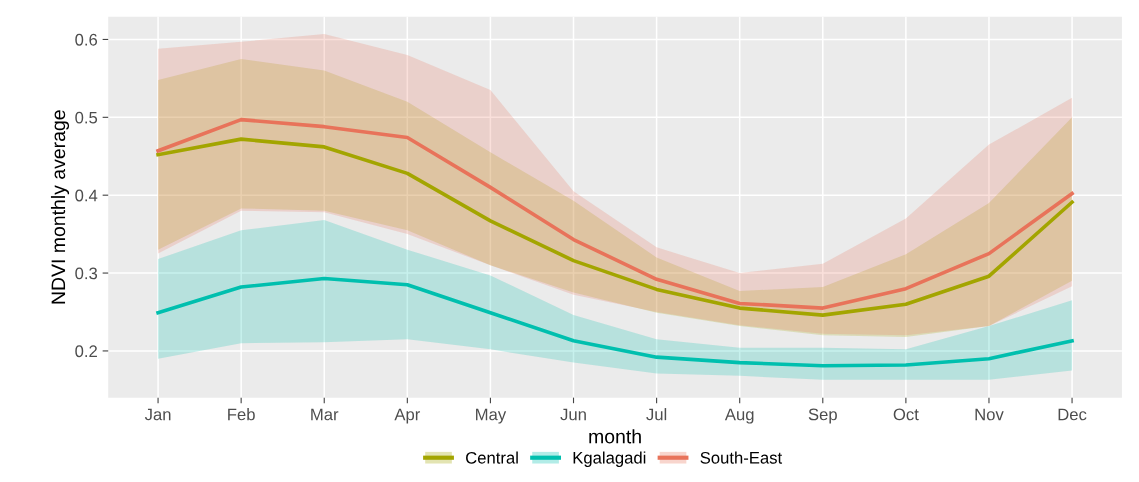 This screenshot has width=1139, height=482. I want to click on x-tick-label: Jul, so click(656, 414).